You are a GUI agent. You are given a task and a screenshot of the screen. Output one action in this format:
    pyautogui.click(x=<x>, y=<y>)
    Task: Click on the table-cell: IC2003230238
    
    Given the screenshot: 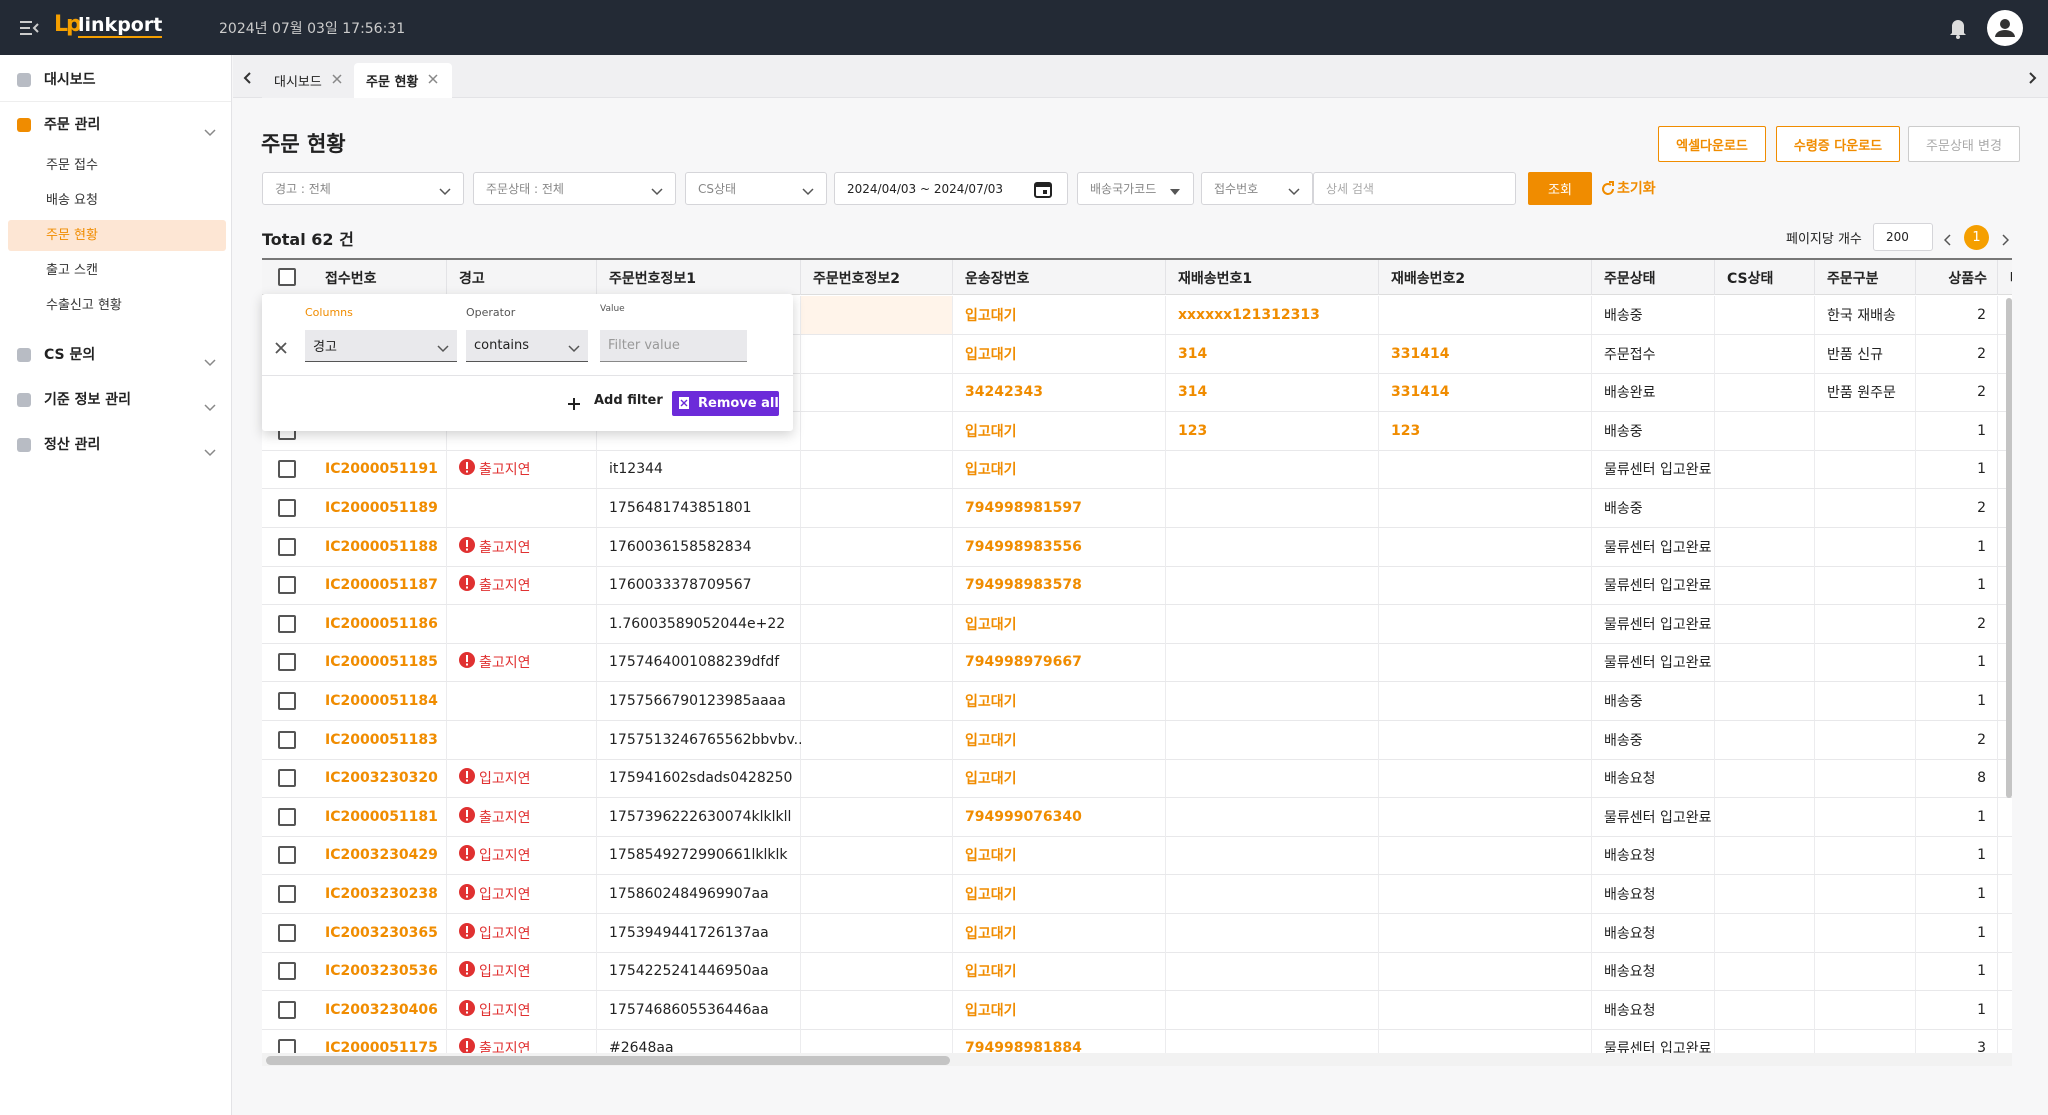 What is the action you would take?
    pyautogui.click(x=381, y=894)
    